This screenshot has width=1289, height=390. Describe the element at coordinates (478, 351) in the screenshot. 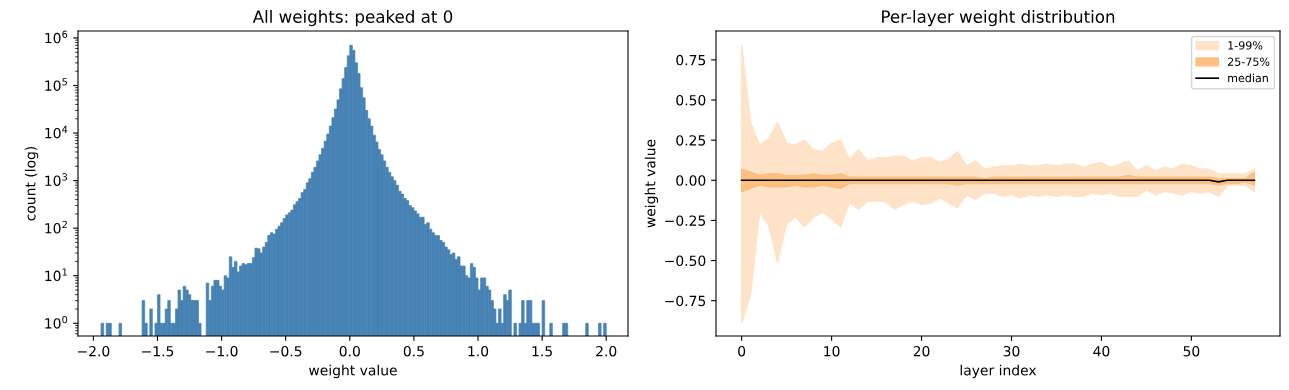

I see `x-tick-label: 1.0` at that location.